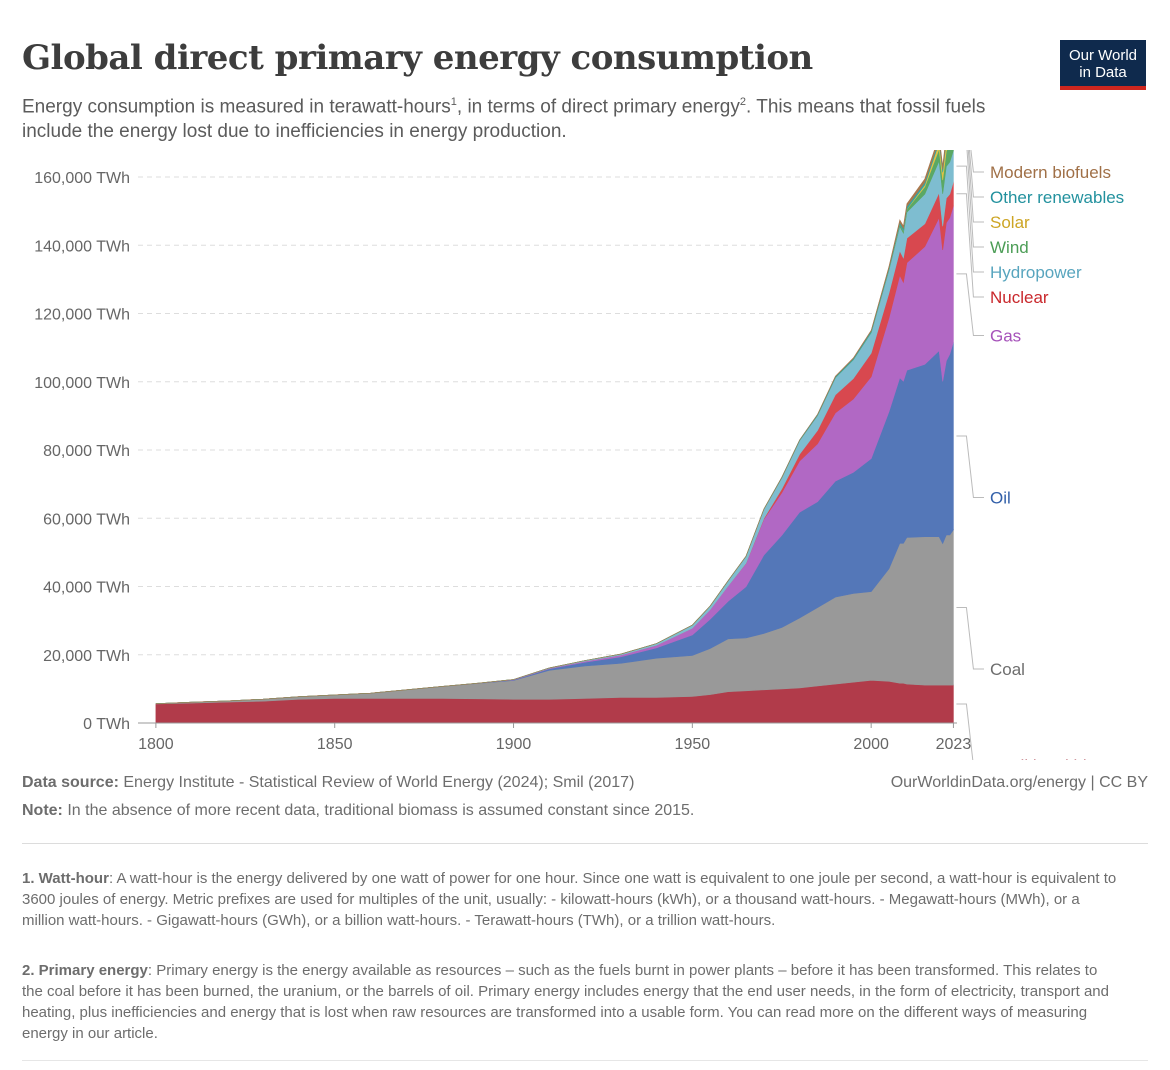 The image size is (1170, 1070). What do you see at coordinates (86, 451) in the screenshot?
I see `y-tick-label: 80,000 TWh` at bounding box center [86, 451].